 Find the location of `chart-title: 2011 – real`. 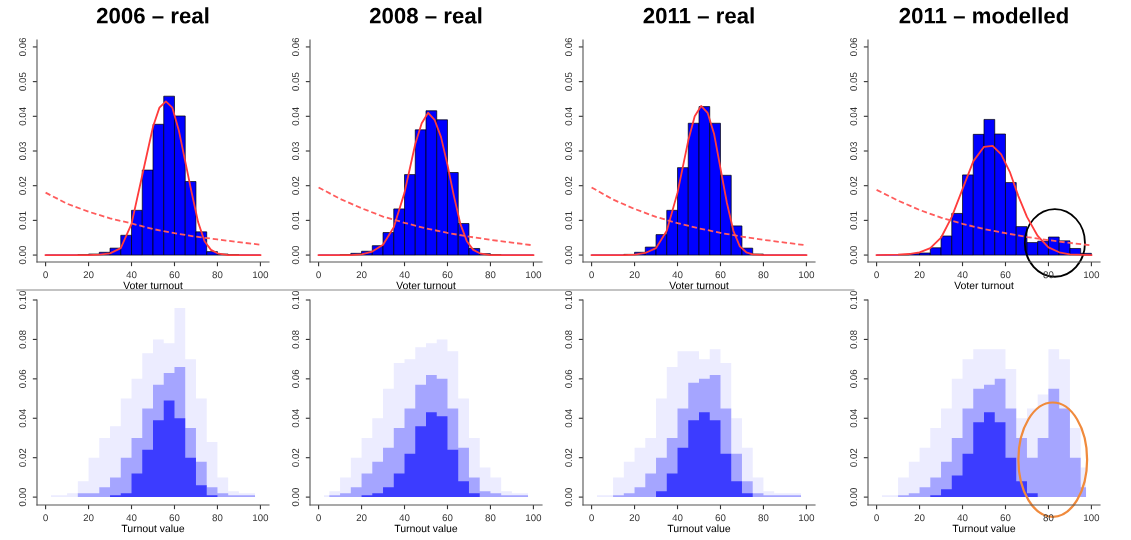

chart-title: 2011 – real is located at coordinates (698, 15).